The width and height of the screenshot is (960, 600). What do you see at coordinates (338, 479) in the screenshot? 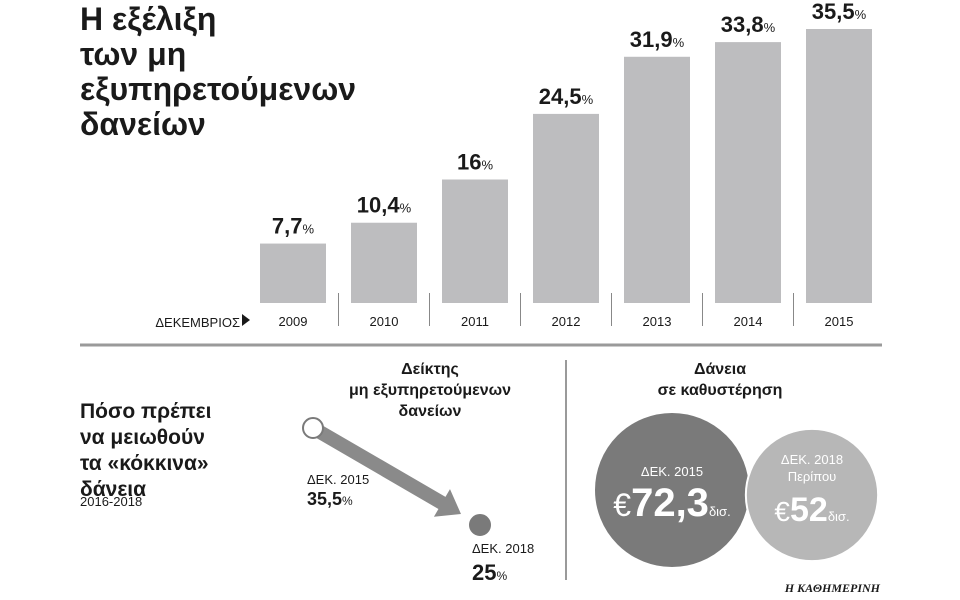
I see `point-label: ΔΕΚ. 2015` at bounding box center [338, 479].